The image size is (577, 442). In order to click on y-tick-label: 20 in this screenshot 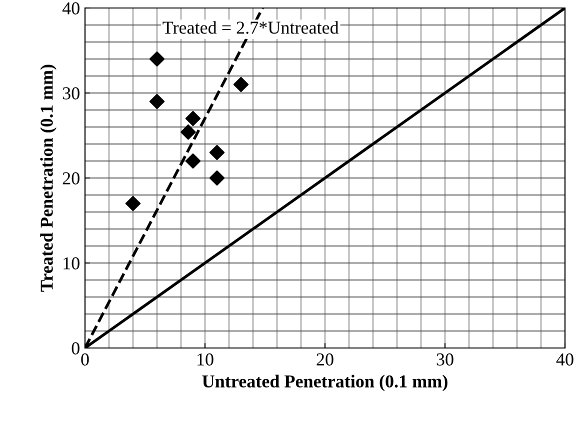, I will do `click(71, 178)`.